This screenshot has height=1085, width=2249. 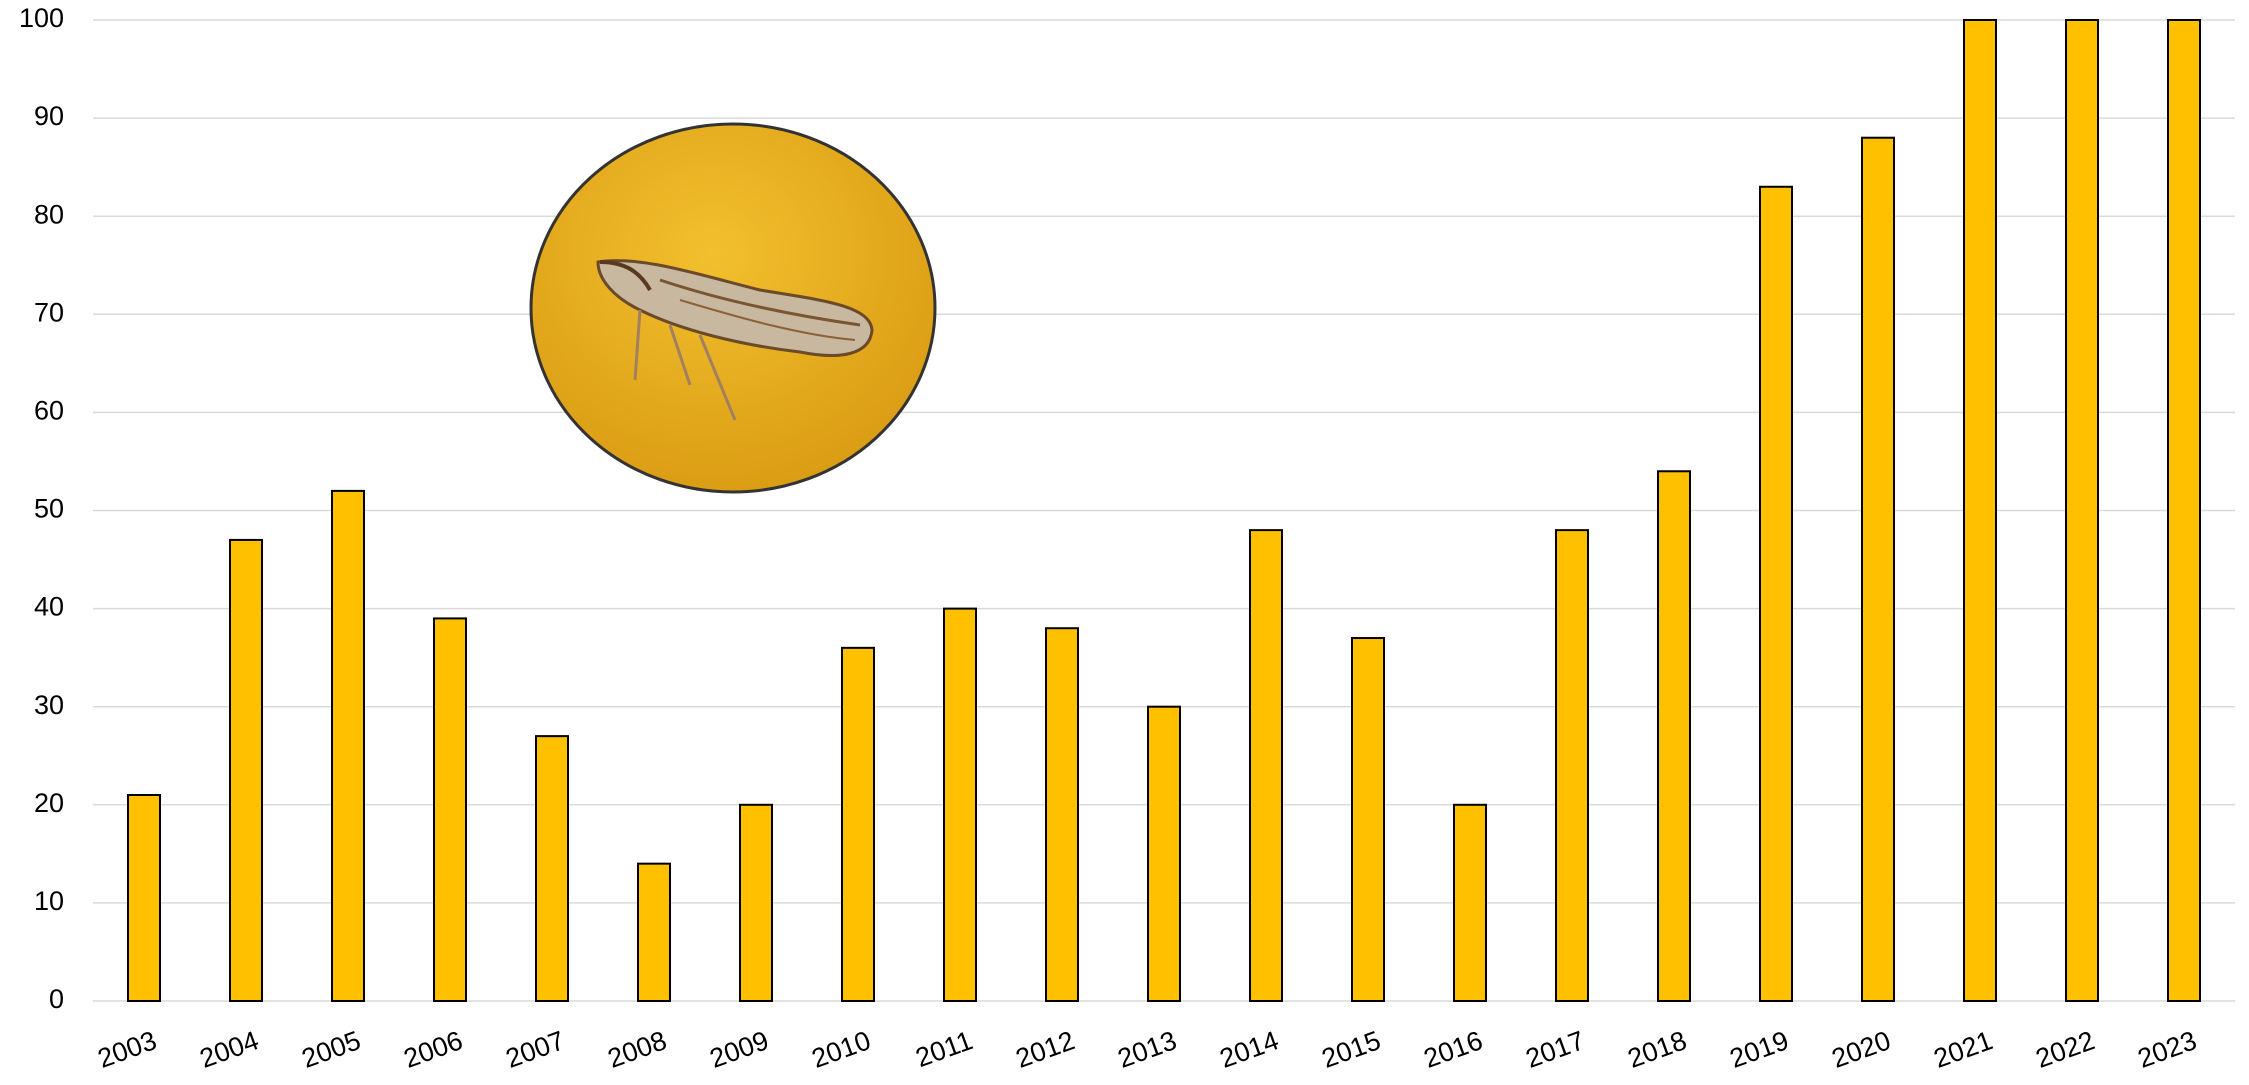 I want to click on y-tick-label: 90, so click(x=49, y=116).